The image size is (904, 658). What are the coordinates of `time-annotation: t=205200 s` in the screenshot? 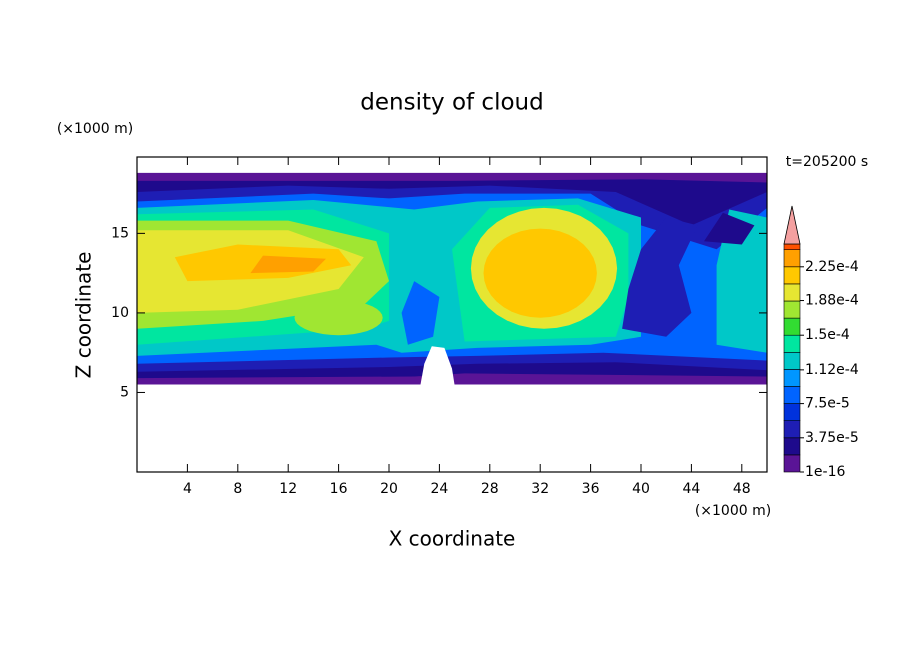 It's located at (827, 162).